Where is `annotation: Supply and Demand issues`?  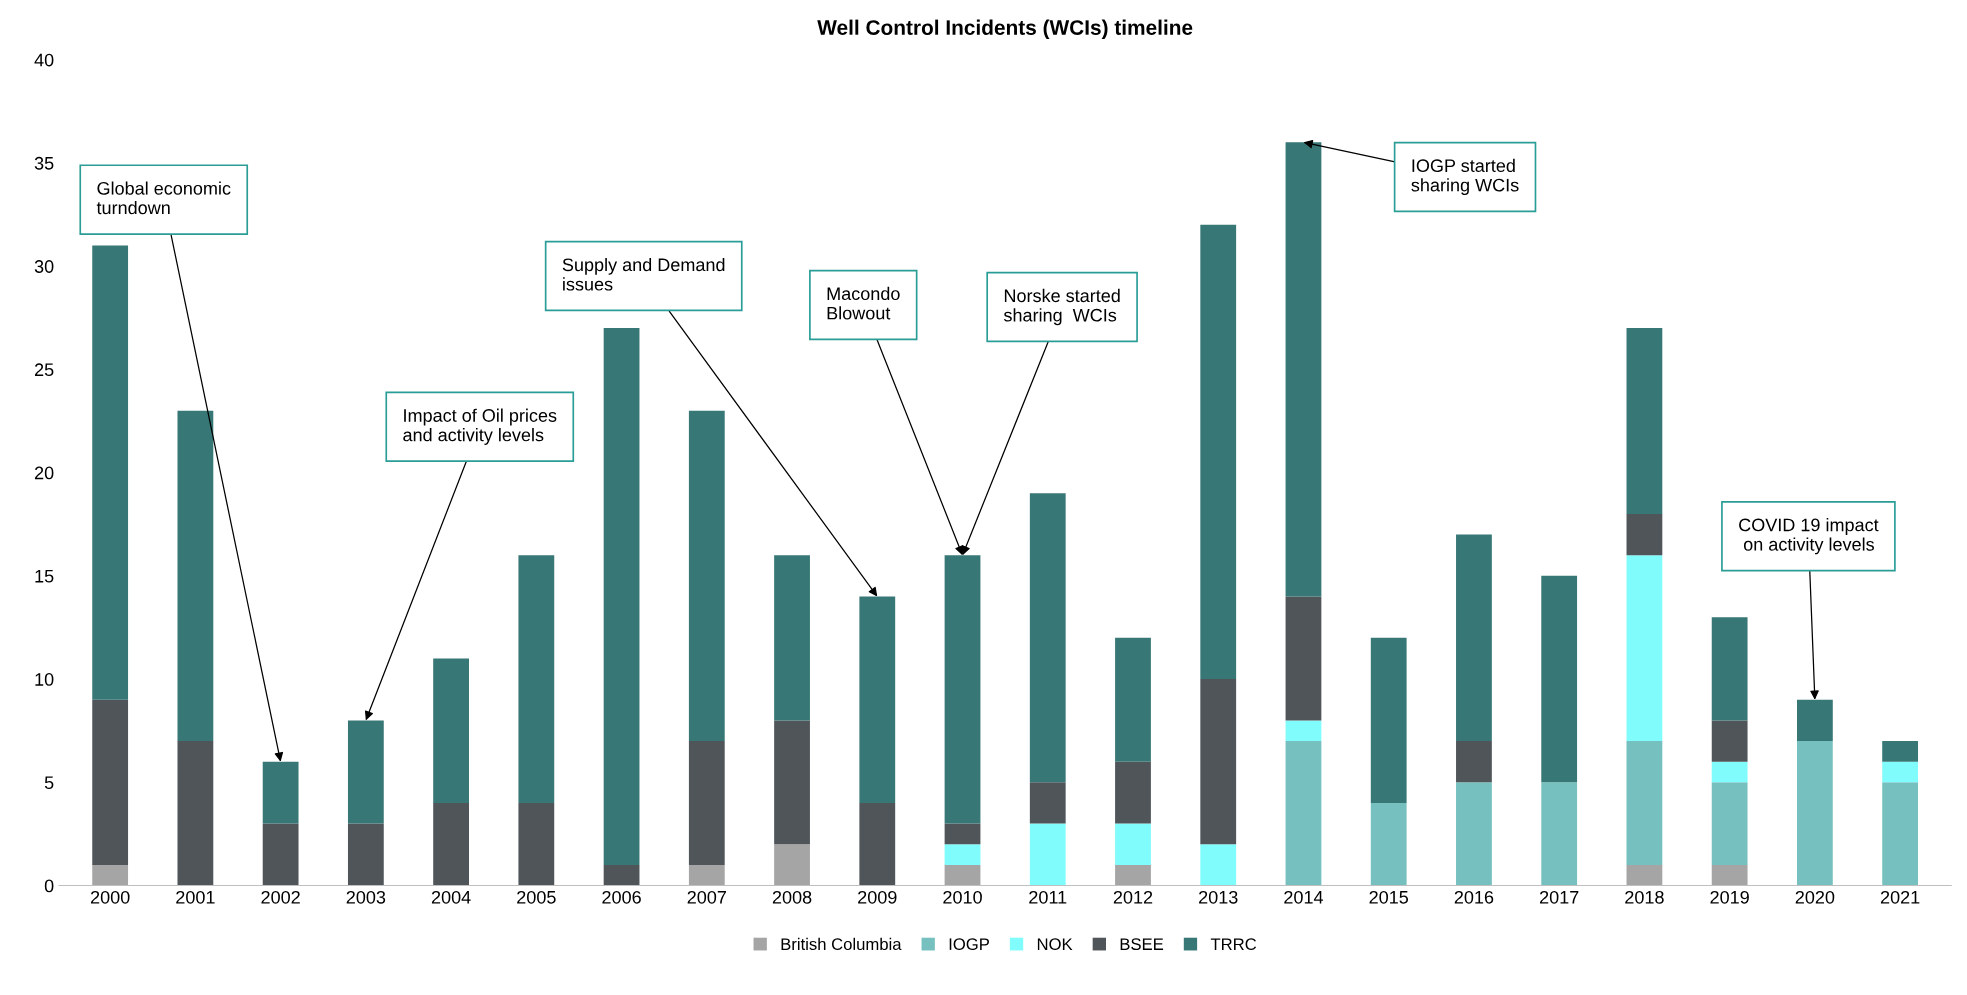 annotation: Supply and Demand issues is located at coordinates (643, 274).